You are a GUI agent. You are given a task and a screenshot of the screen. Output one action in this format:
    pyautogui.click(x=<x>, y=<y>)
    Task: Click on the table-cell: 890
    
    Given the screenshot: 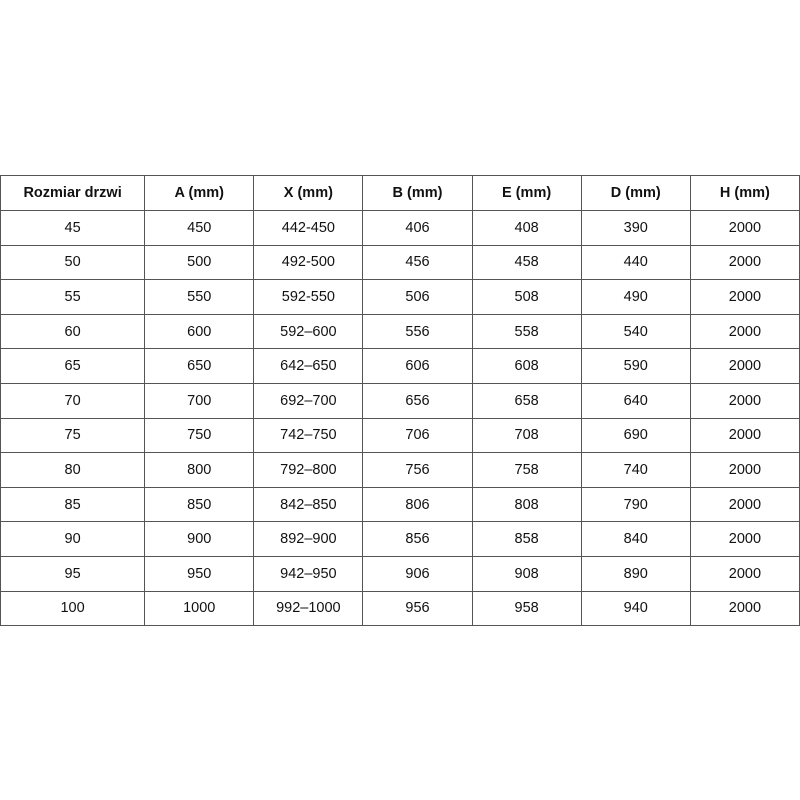 What is the action you would take?
    pyautogui.click(x=635, y=573)
    